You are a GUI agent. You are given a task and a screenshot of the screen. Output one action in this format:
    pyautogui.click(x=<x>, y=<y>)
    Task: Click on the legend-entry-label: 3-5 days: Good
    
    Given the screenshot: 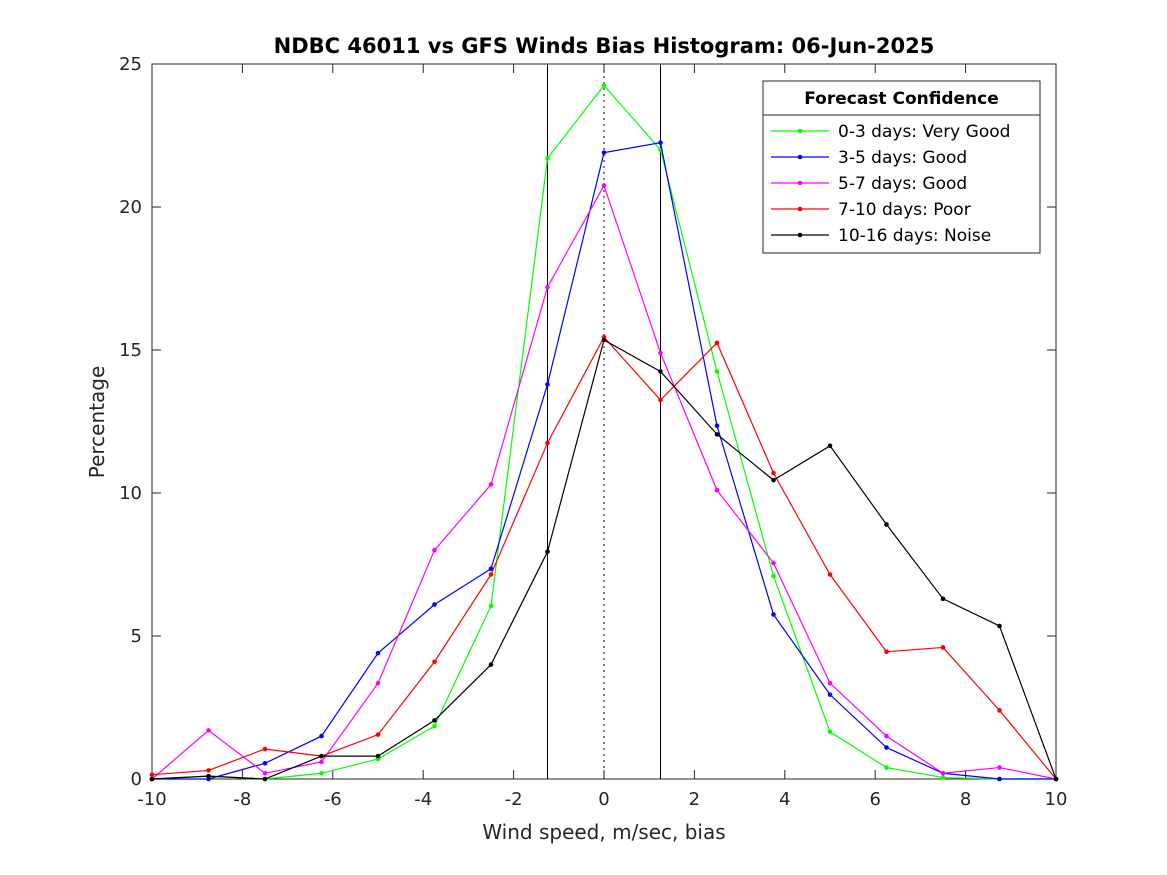 What is the action you would take?
    pyautogui.click(x=902, y=158)
    